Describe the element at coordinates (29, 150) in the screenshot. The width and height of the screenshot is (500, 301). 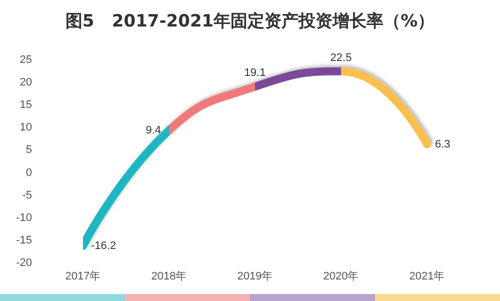
I see `y-tick-label: 5` at that location.